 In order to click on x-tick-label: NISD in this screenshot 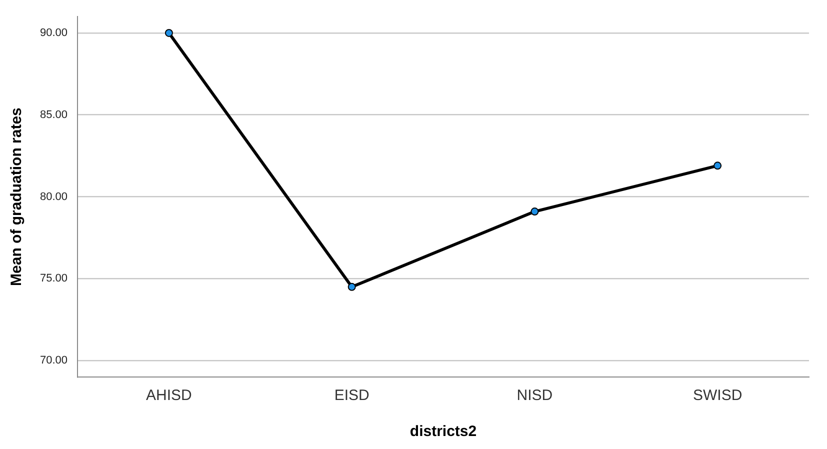, I will do `click(534, 395)`.